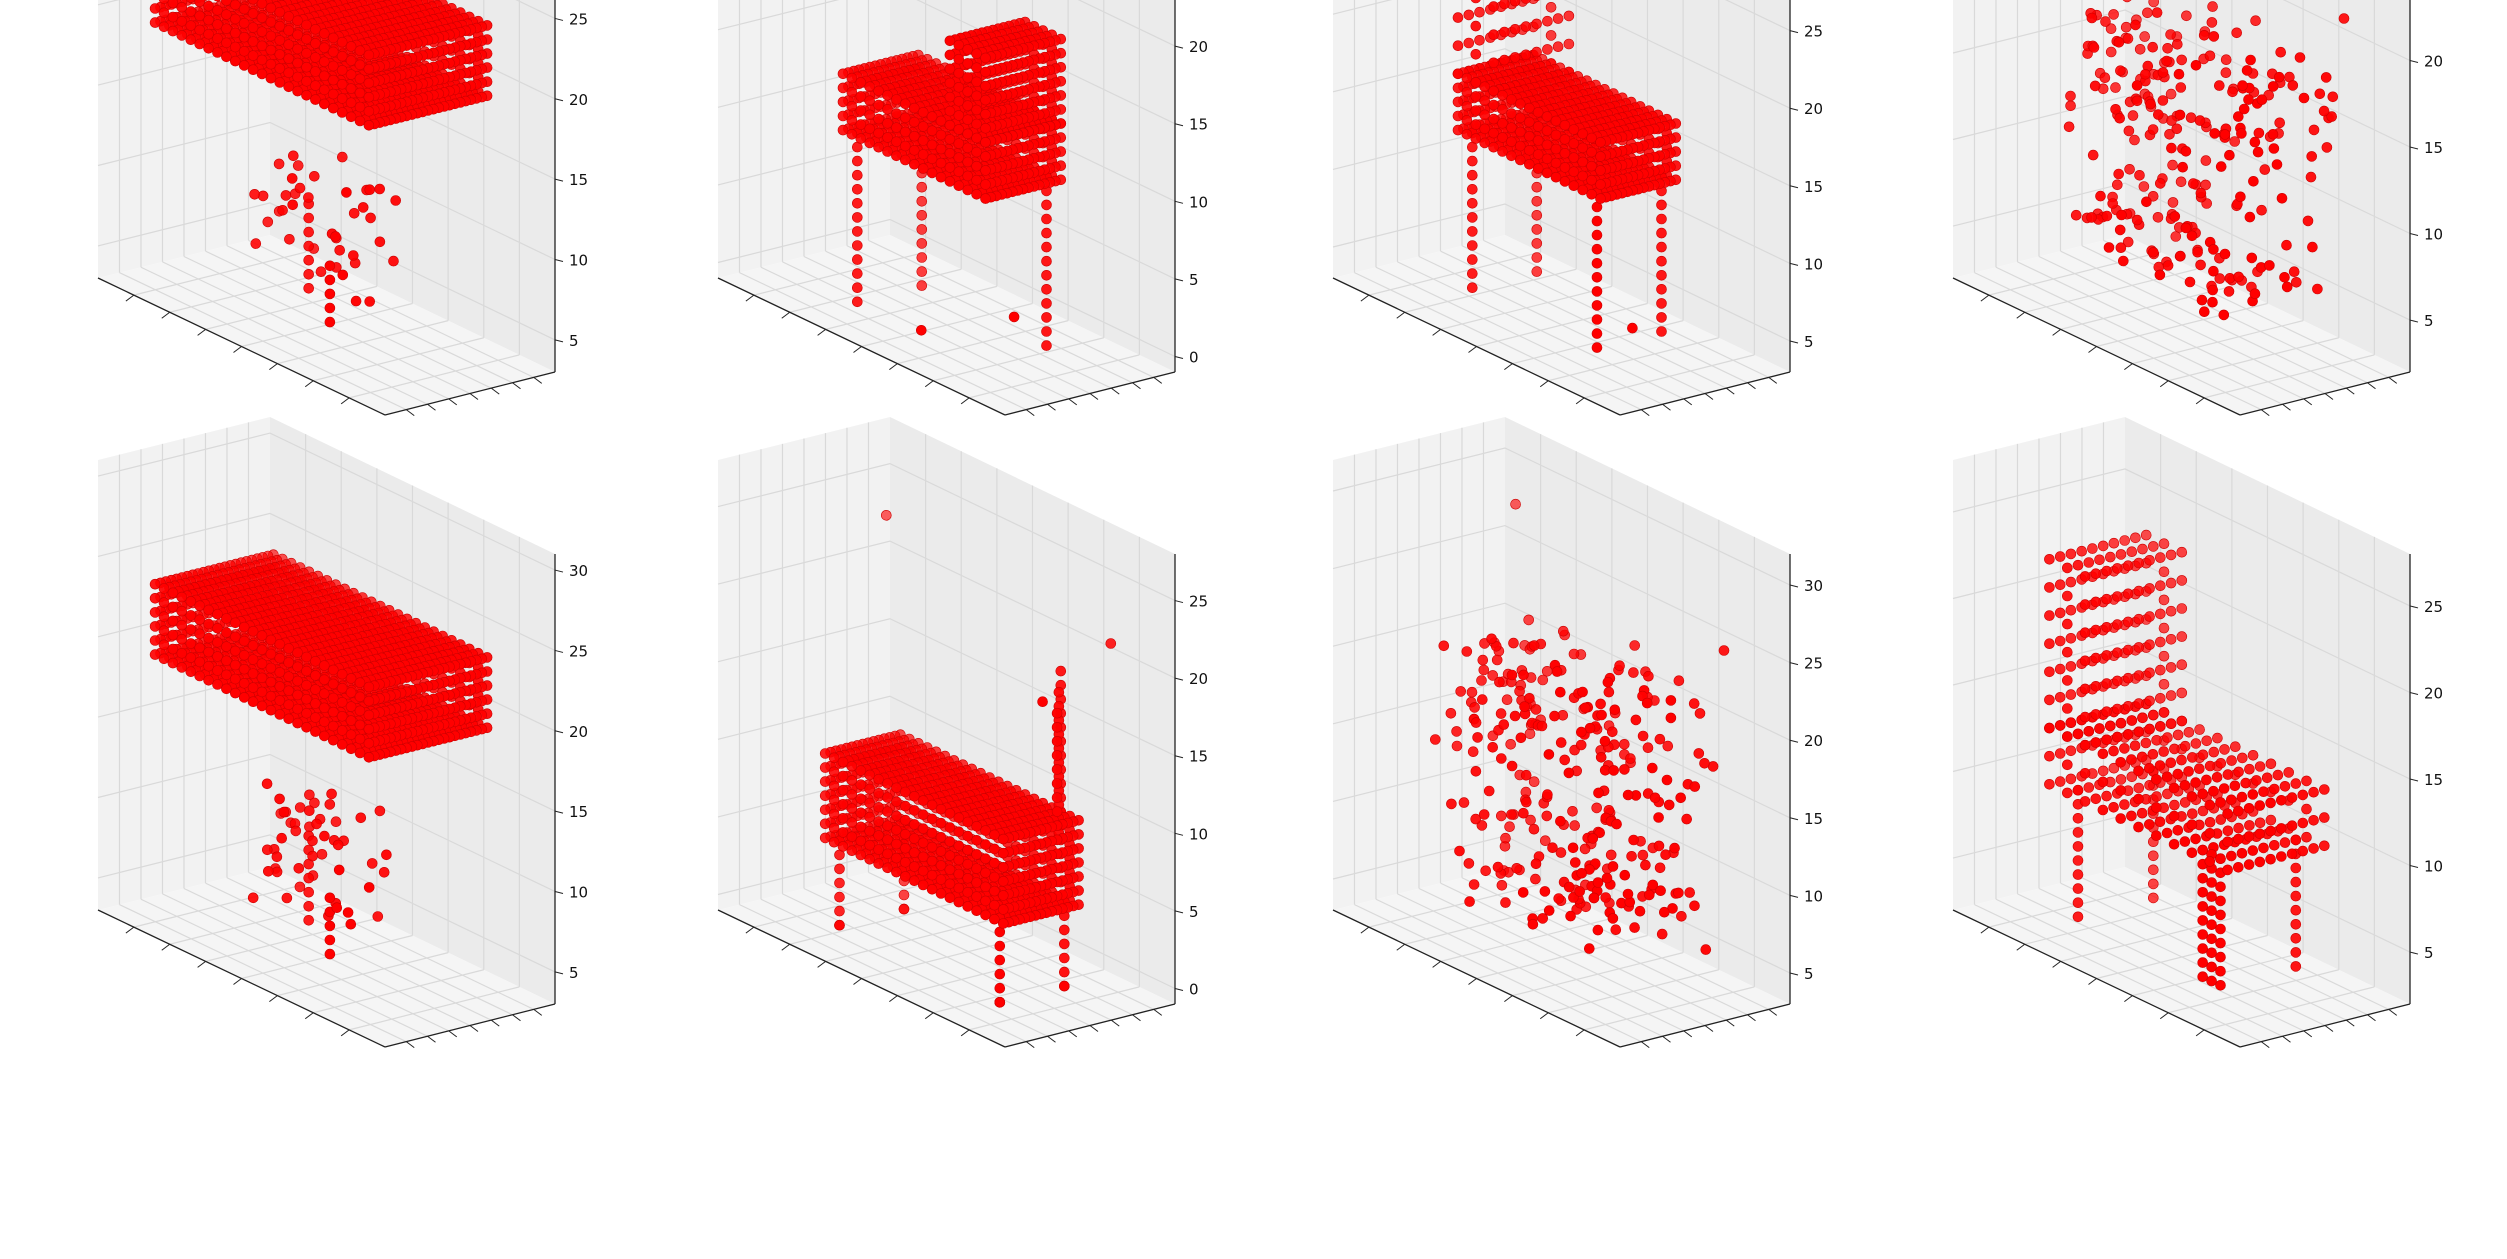 This screenshot has width=2507, height=1259. What do you see at coordinates (1194, 357) in the screenshot?
I see `z-tick-label: 0` at bounding box center [1194, 357].